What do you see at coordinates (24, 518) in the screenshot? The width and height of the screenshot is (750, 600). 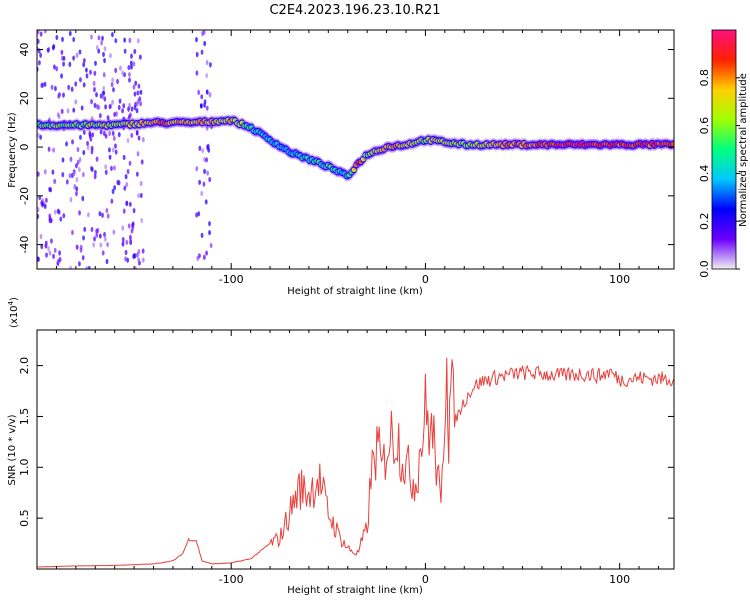 I see `snr-y-tick-label: 0.5` at bounding box center [24, 518].